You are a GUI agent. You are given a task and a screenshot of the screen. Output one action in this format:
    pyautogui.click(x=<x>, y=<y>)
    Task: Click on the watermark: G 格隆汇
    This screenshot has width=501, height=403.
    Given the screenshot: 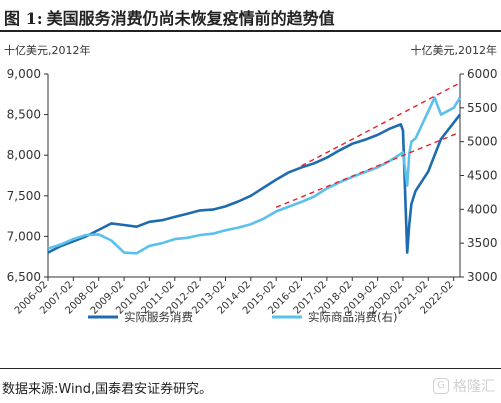 What is the action you would take?
    pyautogui.click(x=464, y=386)
    